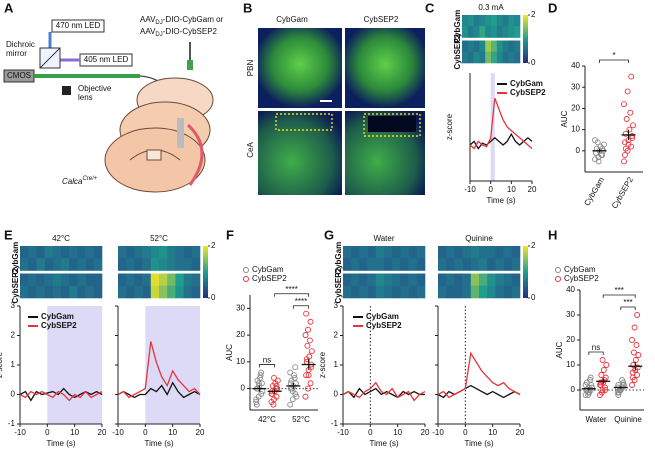 This screenshot has width=655, height=452. Describe the element at coordinates (301, 301) in the screenshot. I see `significance-label: ****` at that location.